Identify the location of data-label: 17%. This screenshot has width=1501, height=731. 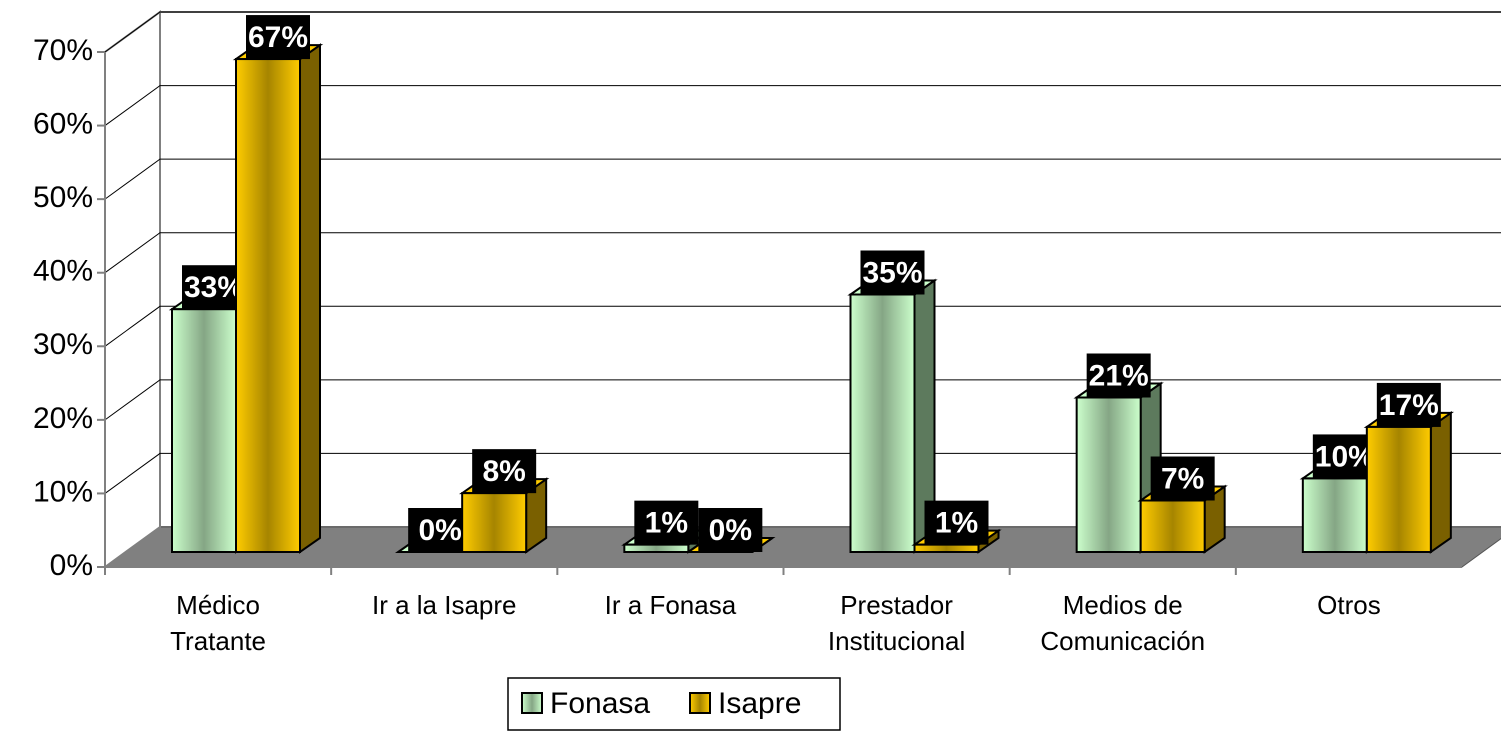
(1409, 405).